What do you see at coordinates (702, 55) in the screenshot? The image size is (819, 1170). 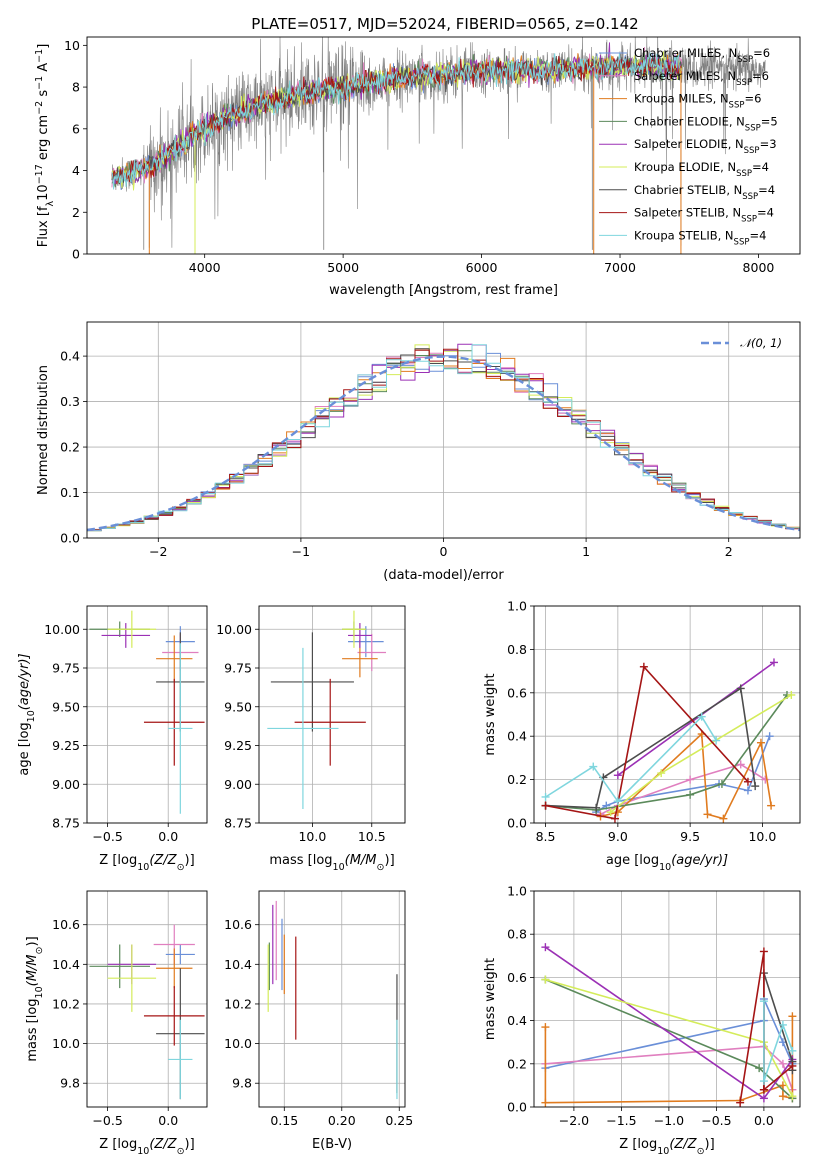 I see `legend-label-chabrier_miles: Chabrier MILES, NSSP=6` at bounding box center [702, 55].